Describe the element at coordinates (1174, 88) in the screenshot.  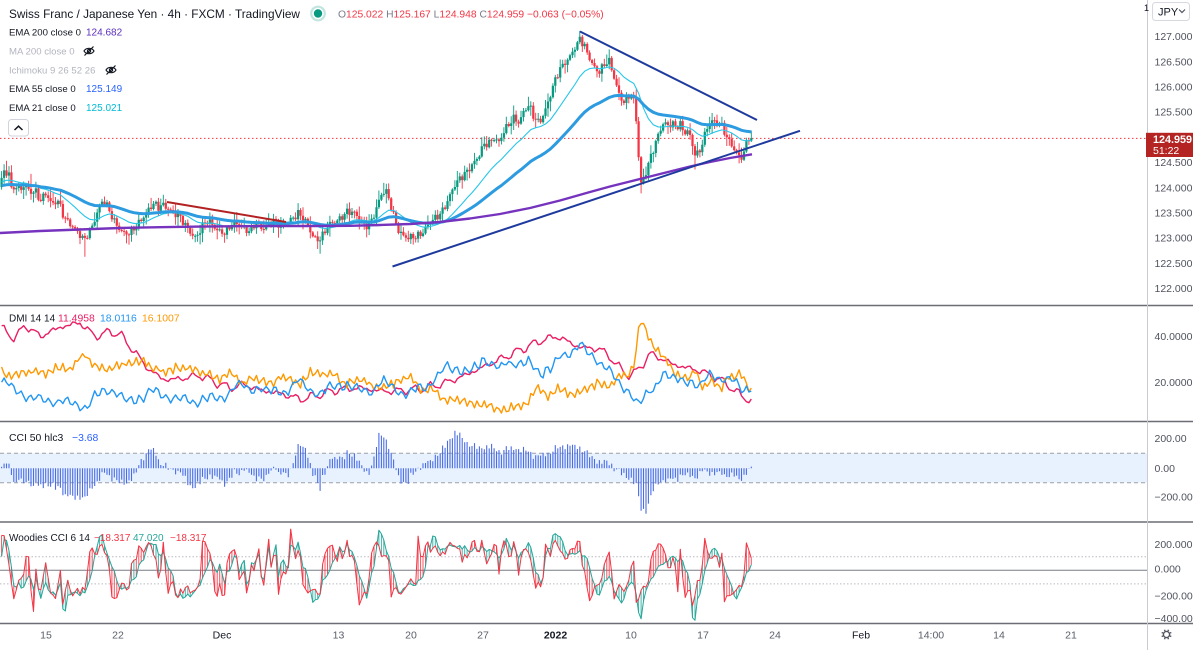
I see `svg-text: 126.000` at that location.